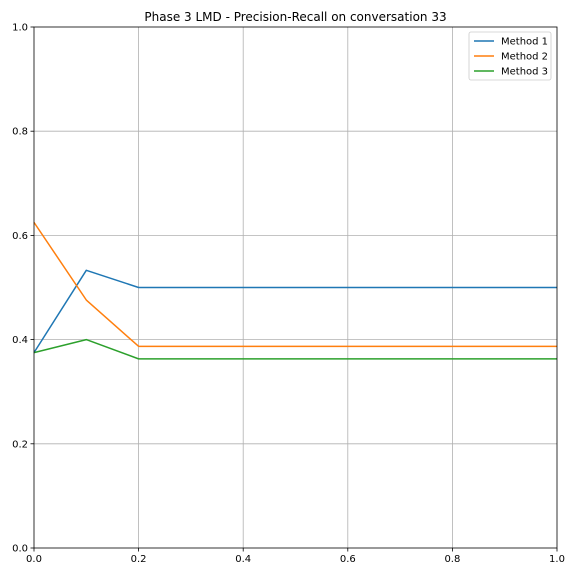  What do you see at coordinates (348, 559) in the screenshot?
I see `x-tick-label-3: 0.6` at bounding box center [348, 559].